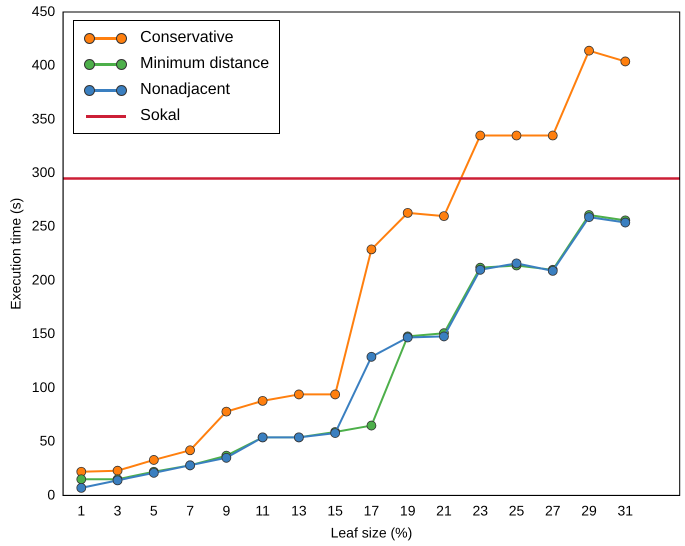  Describe the element at coordinates (187, 38) in the screenshot. I see `legend-label: Conservative` at that location.